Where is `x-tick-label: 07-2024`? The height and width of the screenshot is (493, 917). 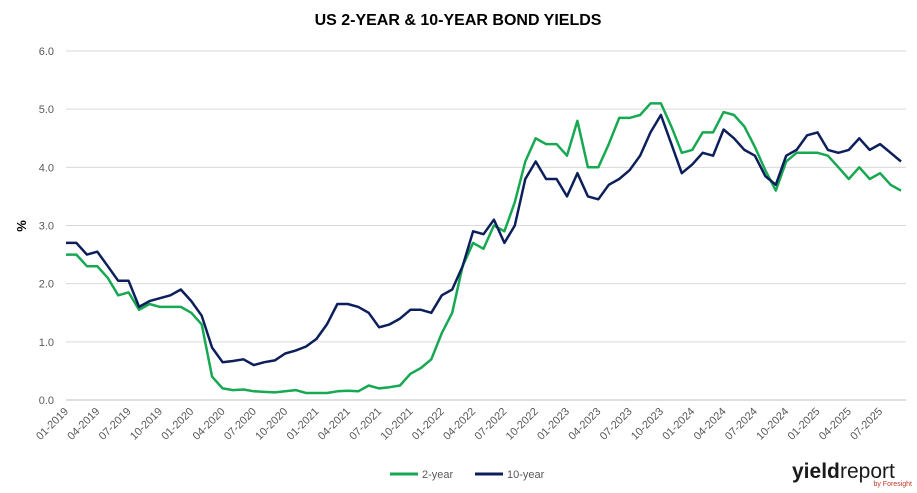 x-tick-label: 07-2024 is located at coordinates (741, 424).